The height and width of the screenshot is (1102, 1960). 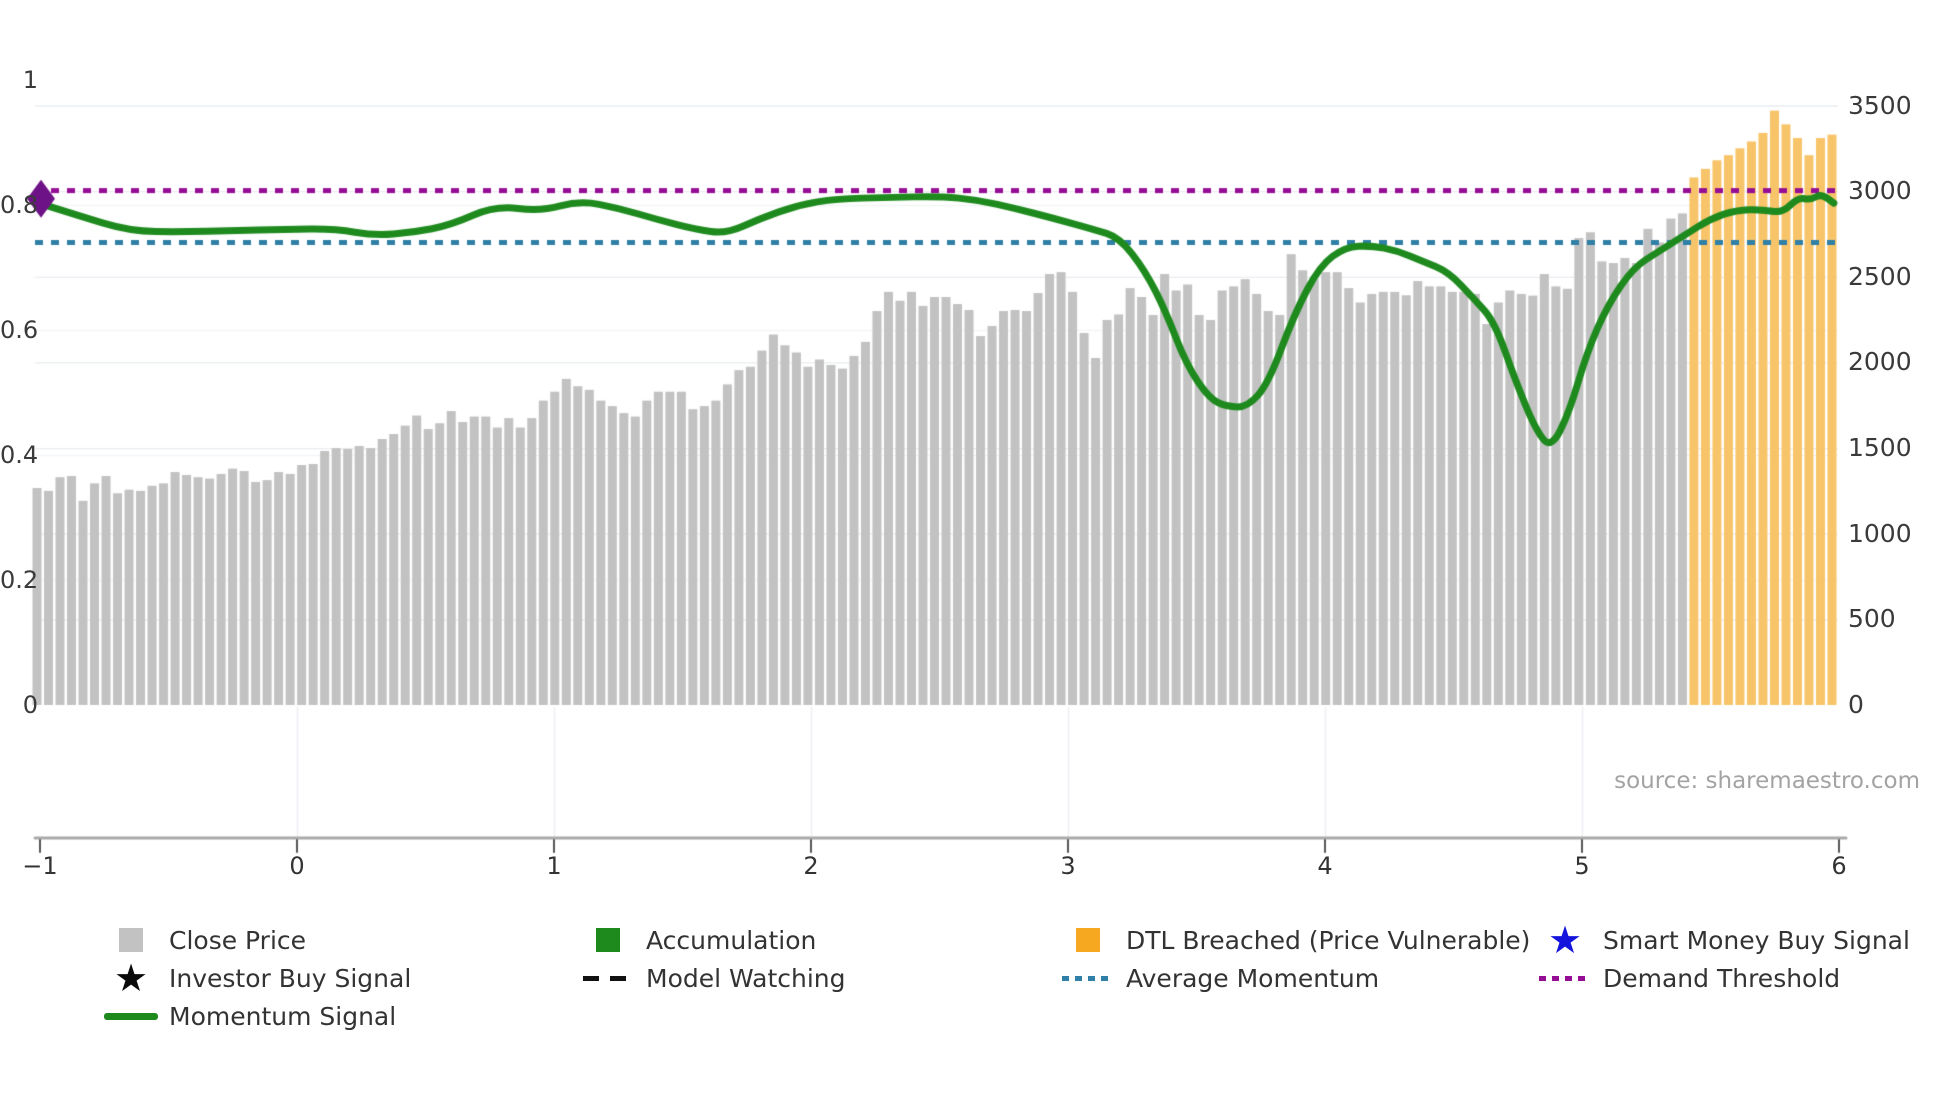 What do you see at coordinates (19, 330) in the screenshot?
I see `left-axis-tick-label: 0.6` at bounding box center [19, 330].